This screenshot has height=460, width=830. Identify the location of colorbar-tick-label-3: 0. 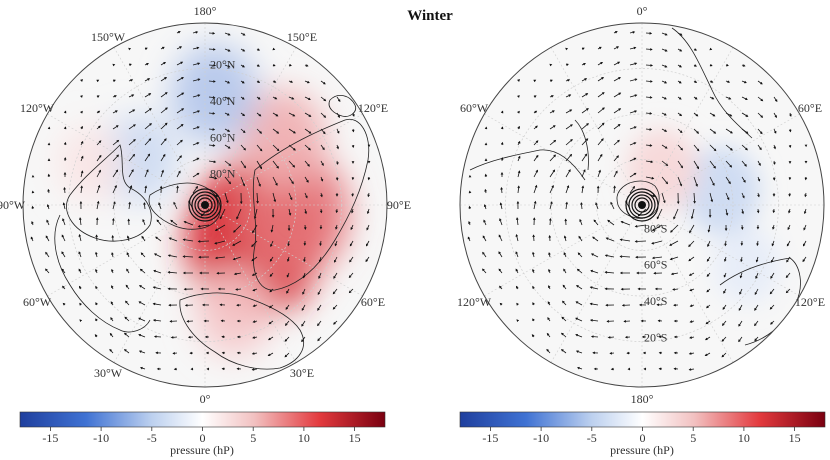
(203, 438).